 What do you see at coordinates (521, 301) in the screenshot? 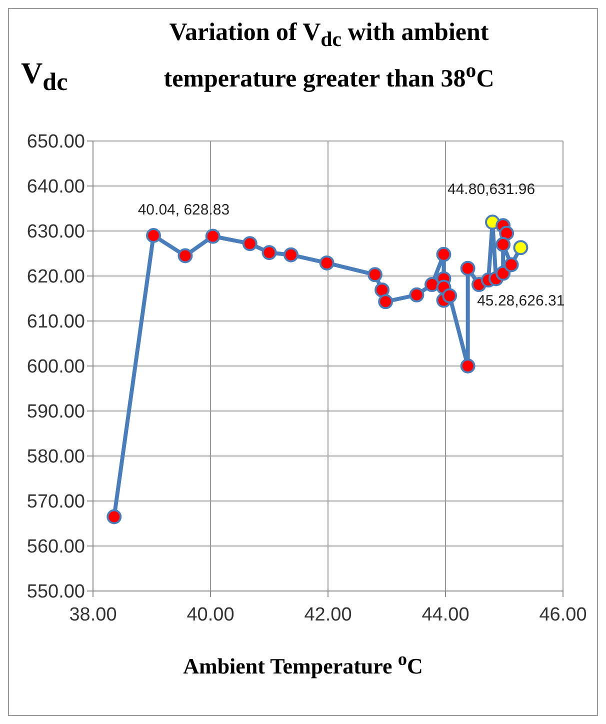
I see `annotation: 45.28,626.31` at bounding box center [521, 301].